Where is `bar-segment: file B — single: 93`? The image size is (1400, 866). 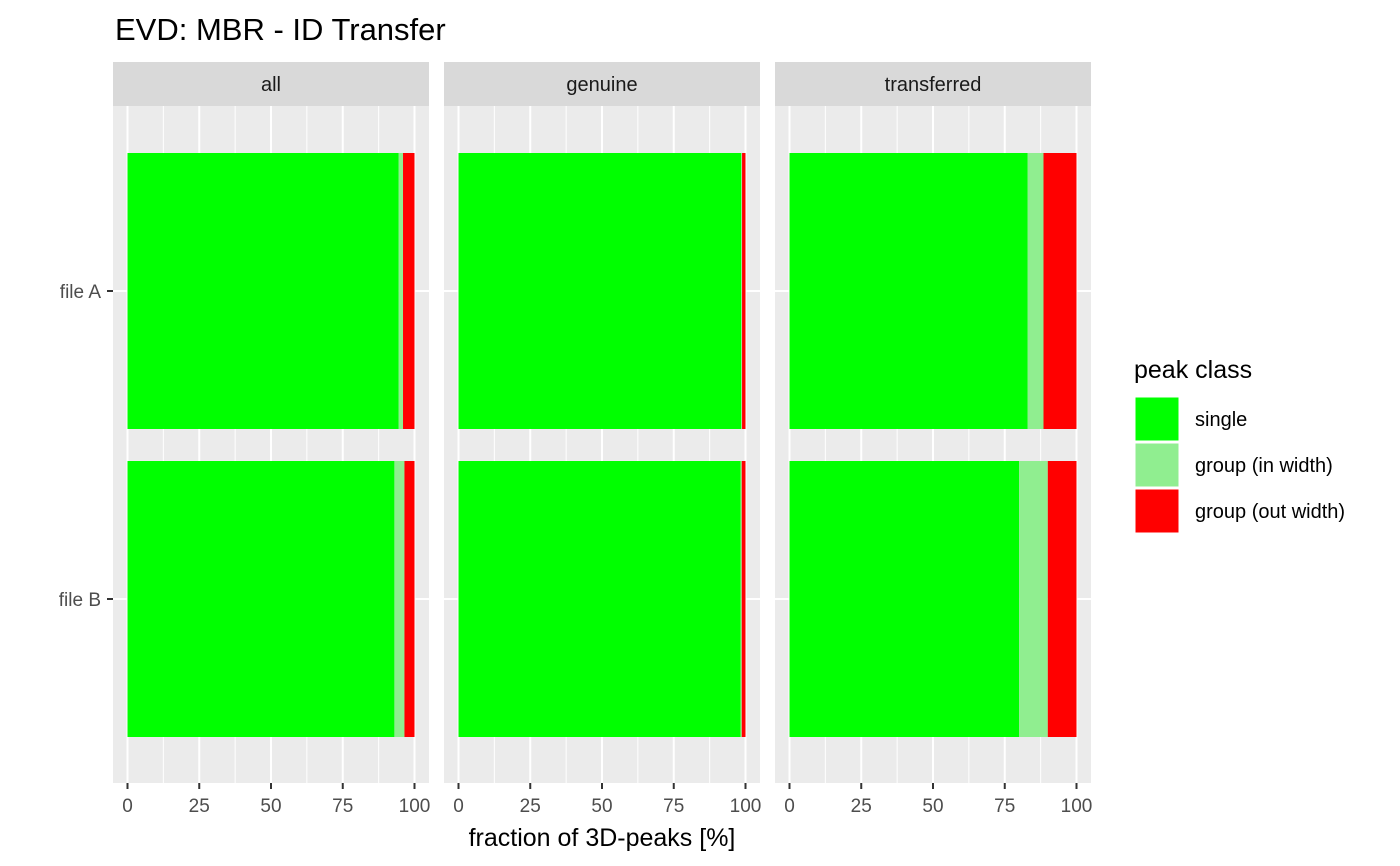
bar-segment: file B — single: 93 is located at coordinates (261, 599).